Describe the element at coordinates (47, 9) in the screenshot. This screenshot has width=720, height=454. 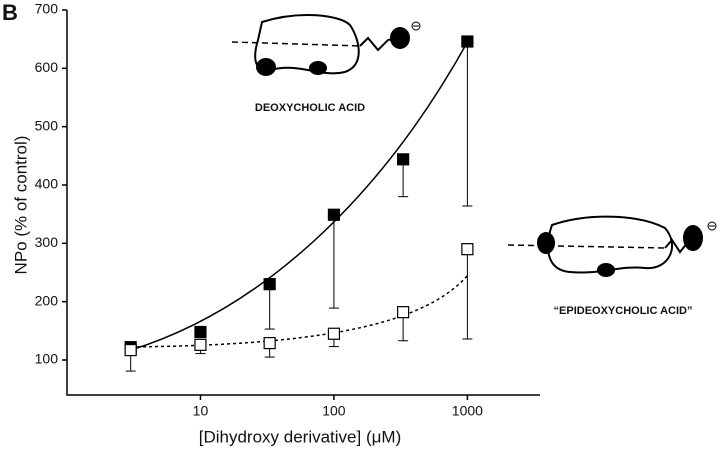
I see `y-tick-label: 700` at that location.